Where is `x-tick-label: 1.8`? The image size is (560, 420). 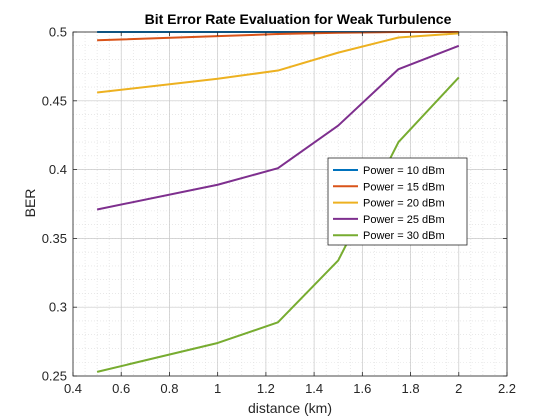 x-tick-label: 1.8 is located at coordinates (411, 388).